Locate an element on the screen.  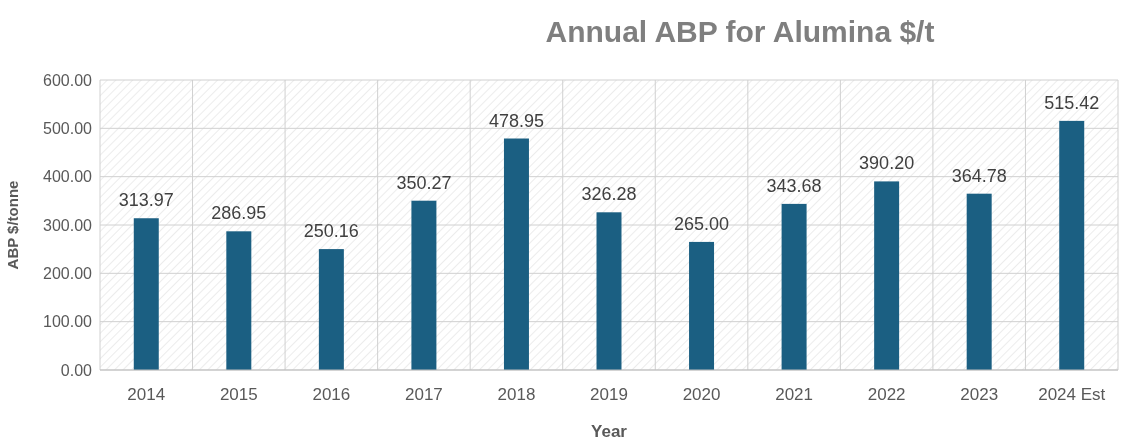
y-tick-label: 400.00 is located at coordinates (68, 177).